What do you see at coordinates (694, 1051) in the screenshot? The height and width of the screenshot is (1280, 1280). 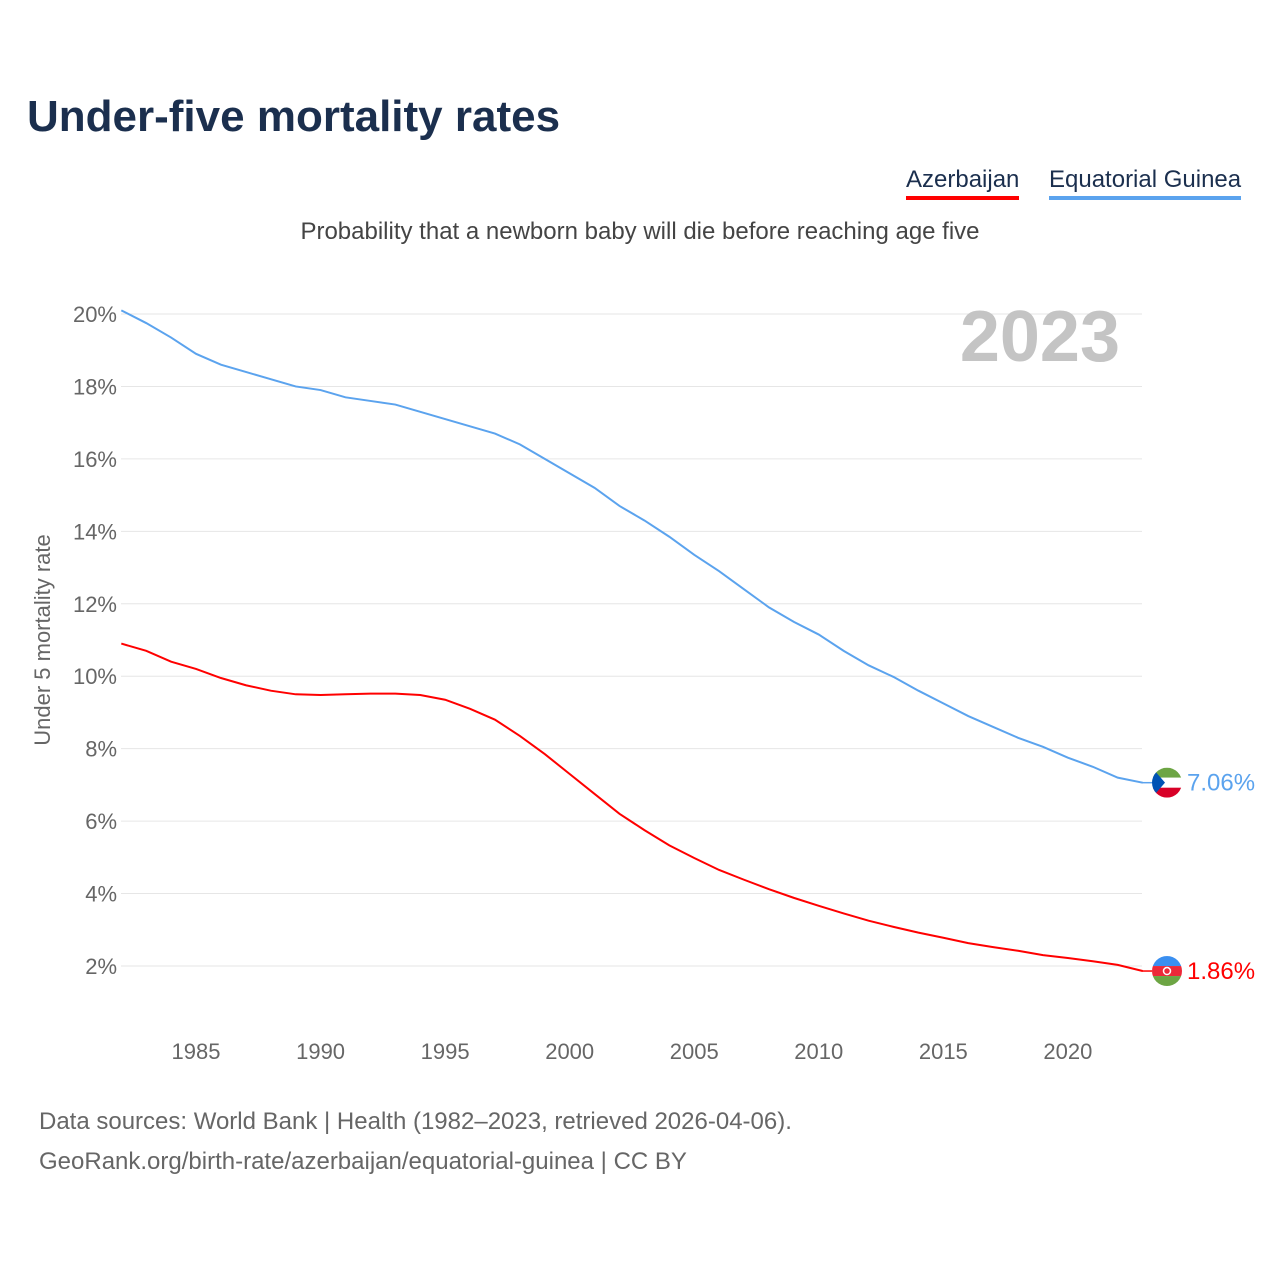 I see `x-tick-label: 2005` at bounding box center [694, 1051].